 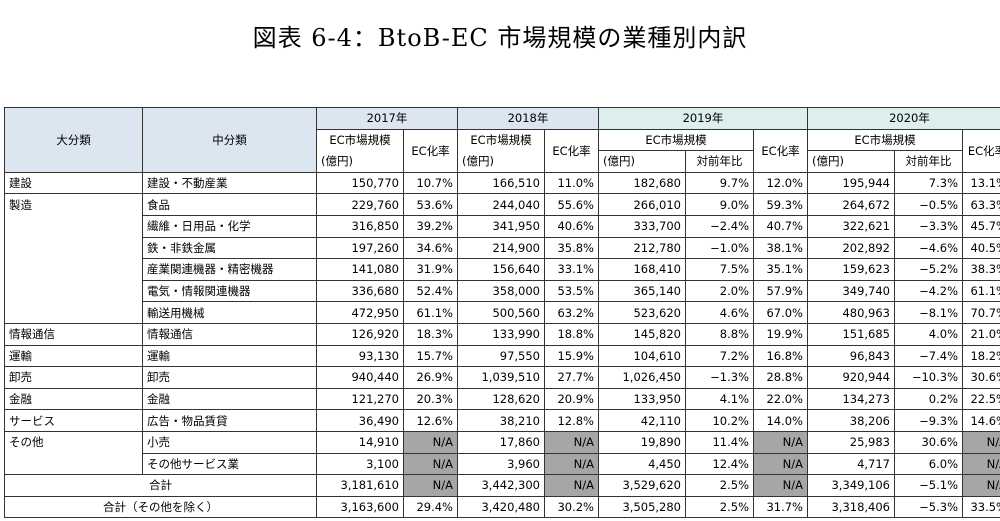 I want to click on minor-category: 産業関連機器・精密機器, so click(x=229, y=269).